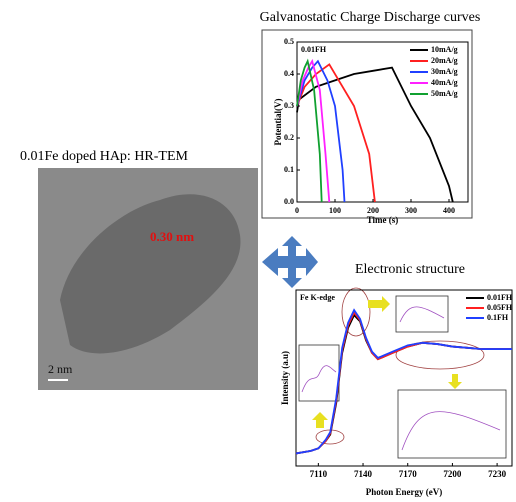 This screenshot has width=516, height=502. What do you see at coordinates (289, 73) in the screenshot?
I see `y-tick-label: 0.4` at bounding box center [289, 73].